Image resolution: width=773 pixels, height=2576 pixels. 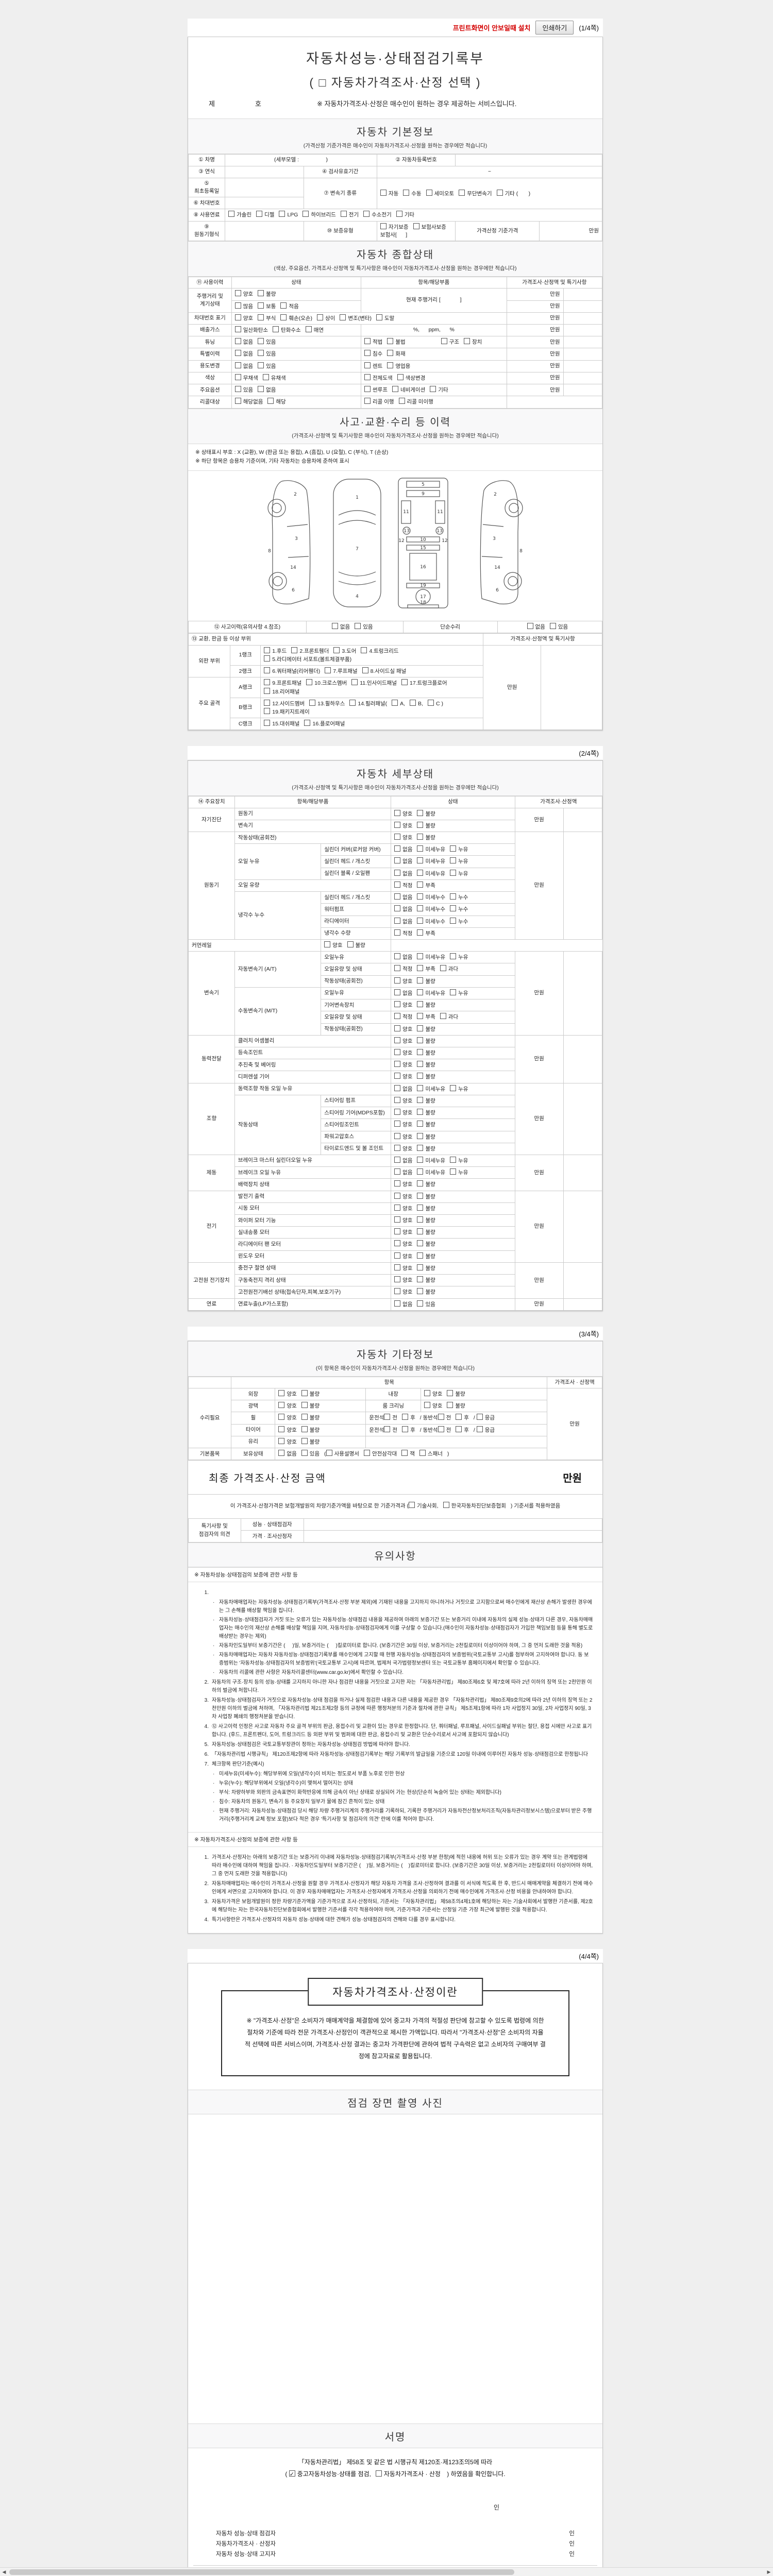 I want to click on checkbox-option: 구조, so click(x=450, y=342).